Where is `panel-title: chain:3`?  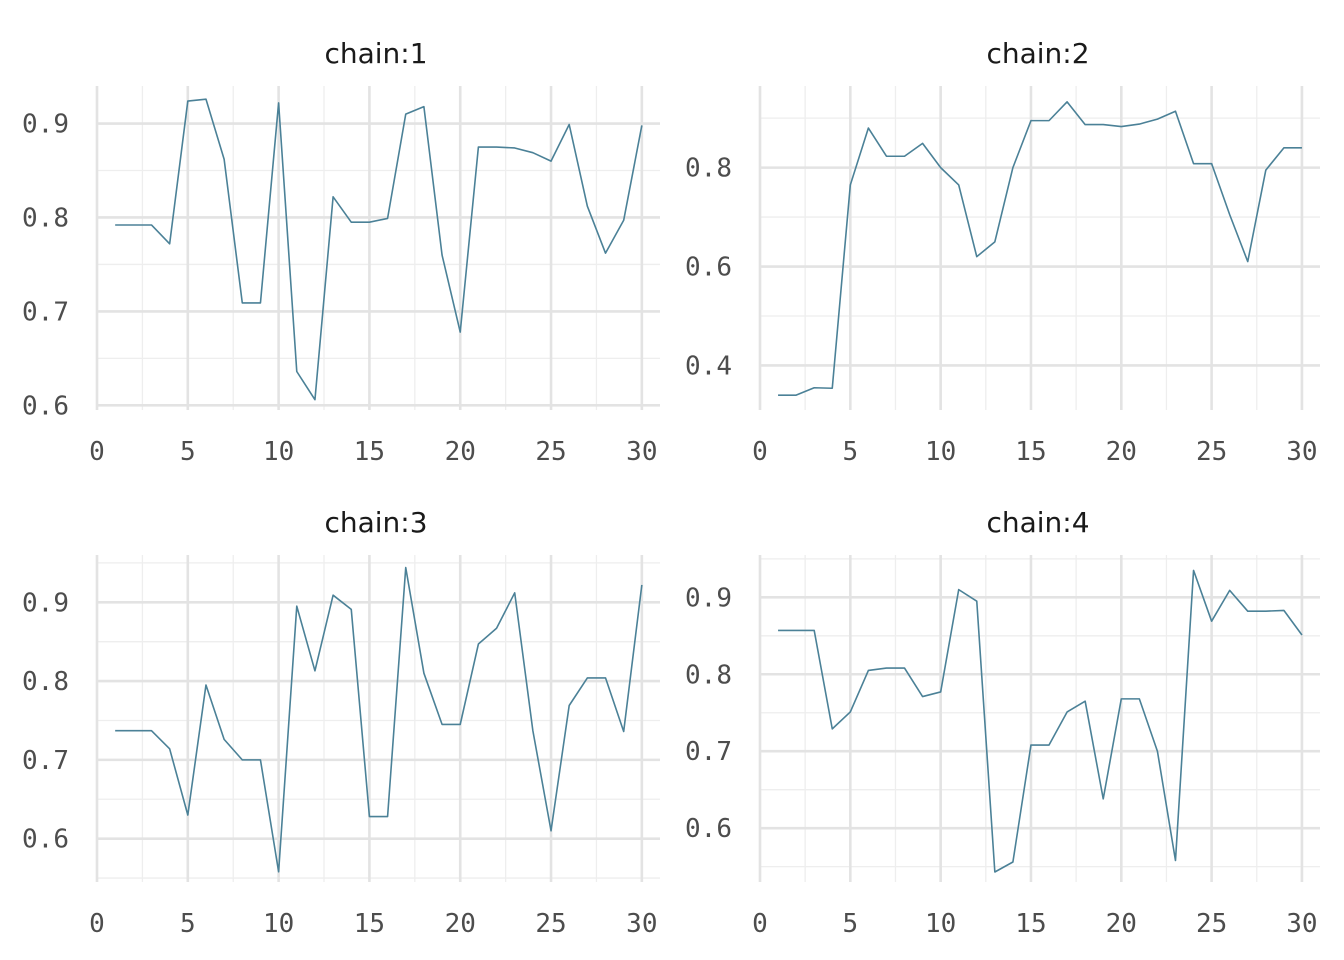
panel-title: chain:3 is located at coordinates (375, 522).